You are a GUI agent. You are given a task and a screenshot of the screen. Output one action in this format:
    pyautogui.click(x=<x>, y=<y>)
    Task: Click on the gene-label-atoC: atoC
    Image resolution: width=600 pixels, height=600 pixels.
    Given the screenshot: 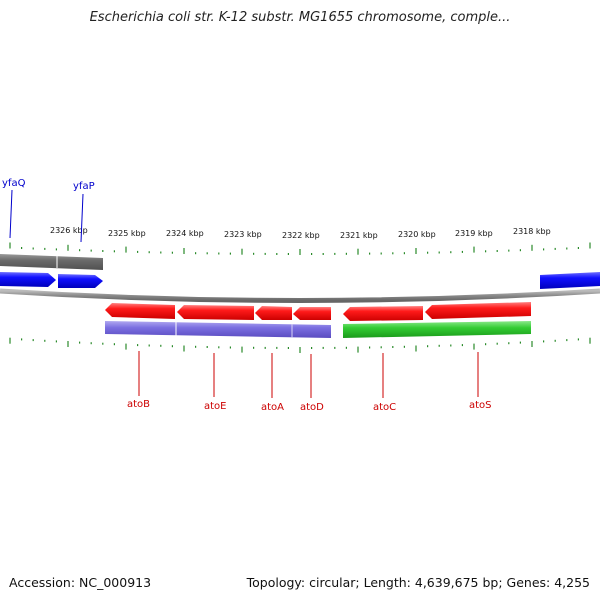 What is the action you would take?
    pyautogui.click(x=384, y=407)
    